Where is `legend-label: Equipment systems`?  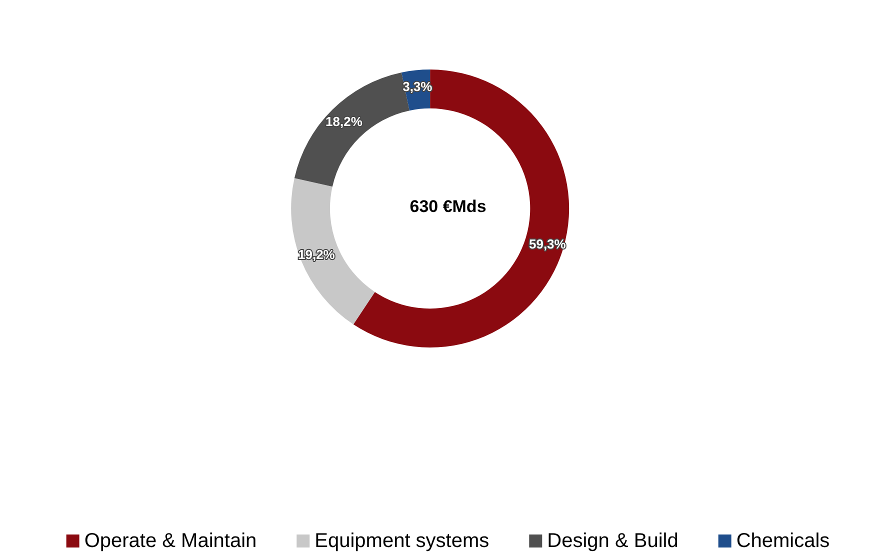 legend-label: Equipment systems is located at coordinates (402, 541).